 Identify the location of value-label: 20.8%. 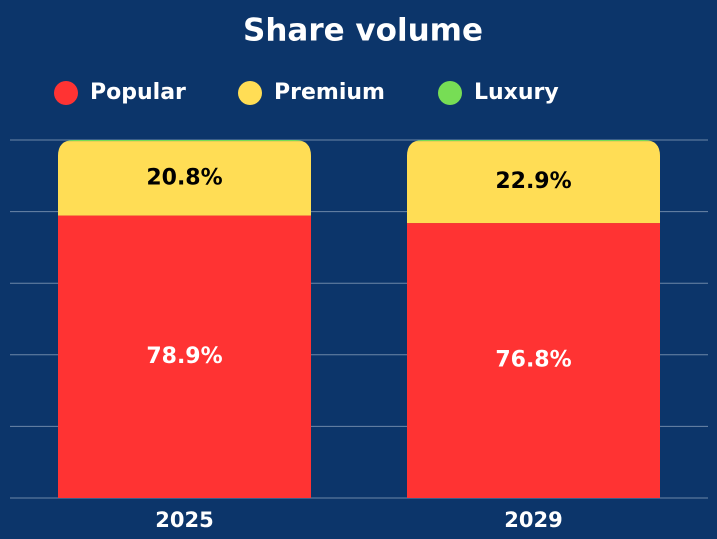
(184, 177).